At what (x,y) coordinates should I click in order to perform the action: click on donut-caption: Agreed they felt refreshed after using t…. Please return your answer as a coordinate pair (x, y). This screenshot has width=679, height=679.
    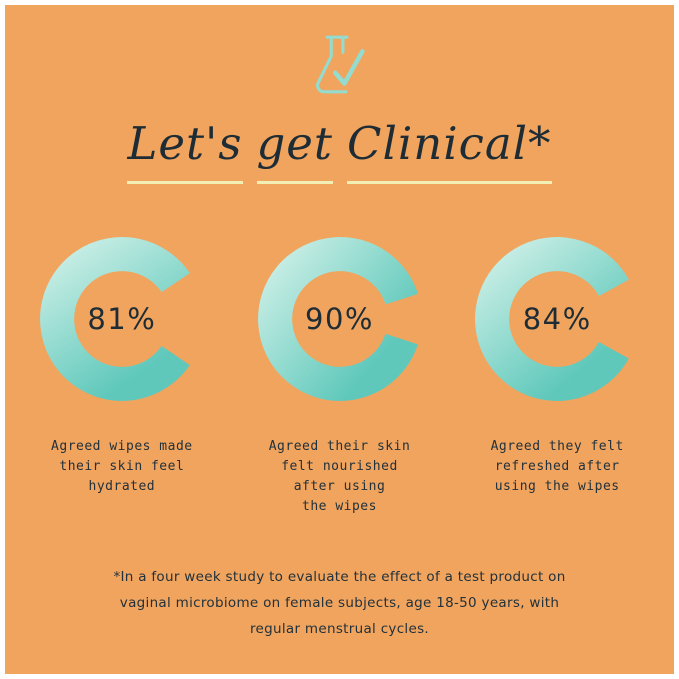
    Looking at the image, I should click on (557, 466).